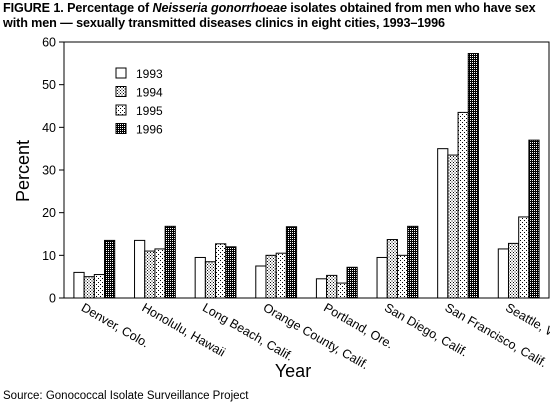 Image resolution: width=550 pixels, height=415 pixels. I want to click on legend-label-1994: 1994, so click(149, 93).